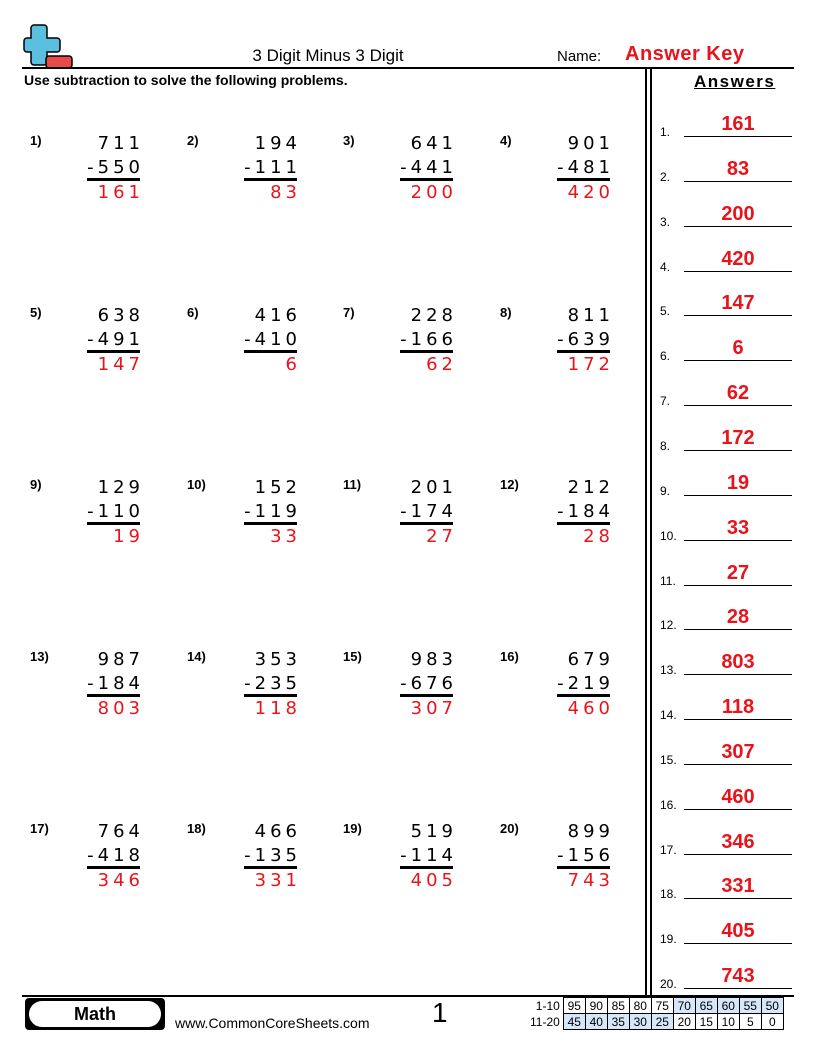 This screenshot has height=1056, width=816. What do you see at coordinates (506, 312) in the screenshot?
I see `problem-number: 8)` at bounding box center [506, 312].